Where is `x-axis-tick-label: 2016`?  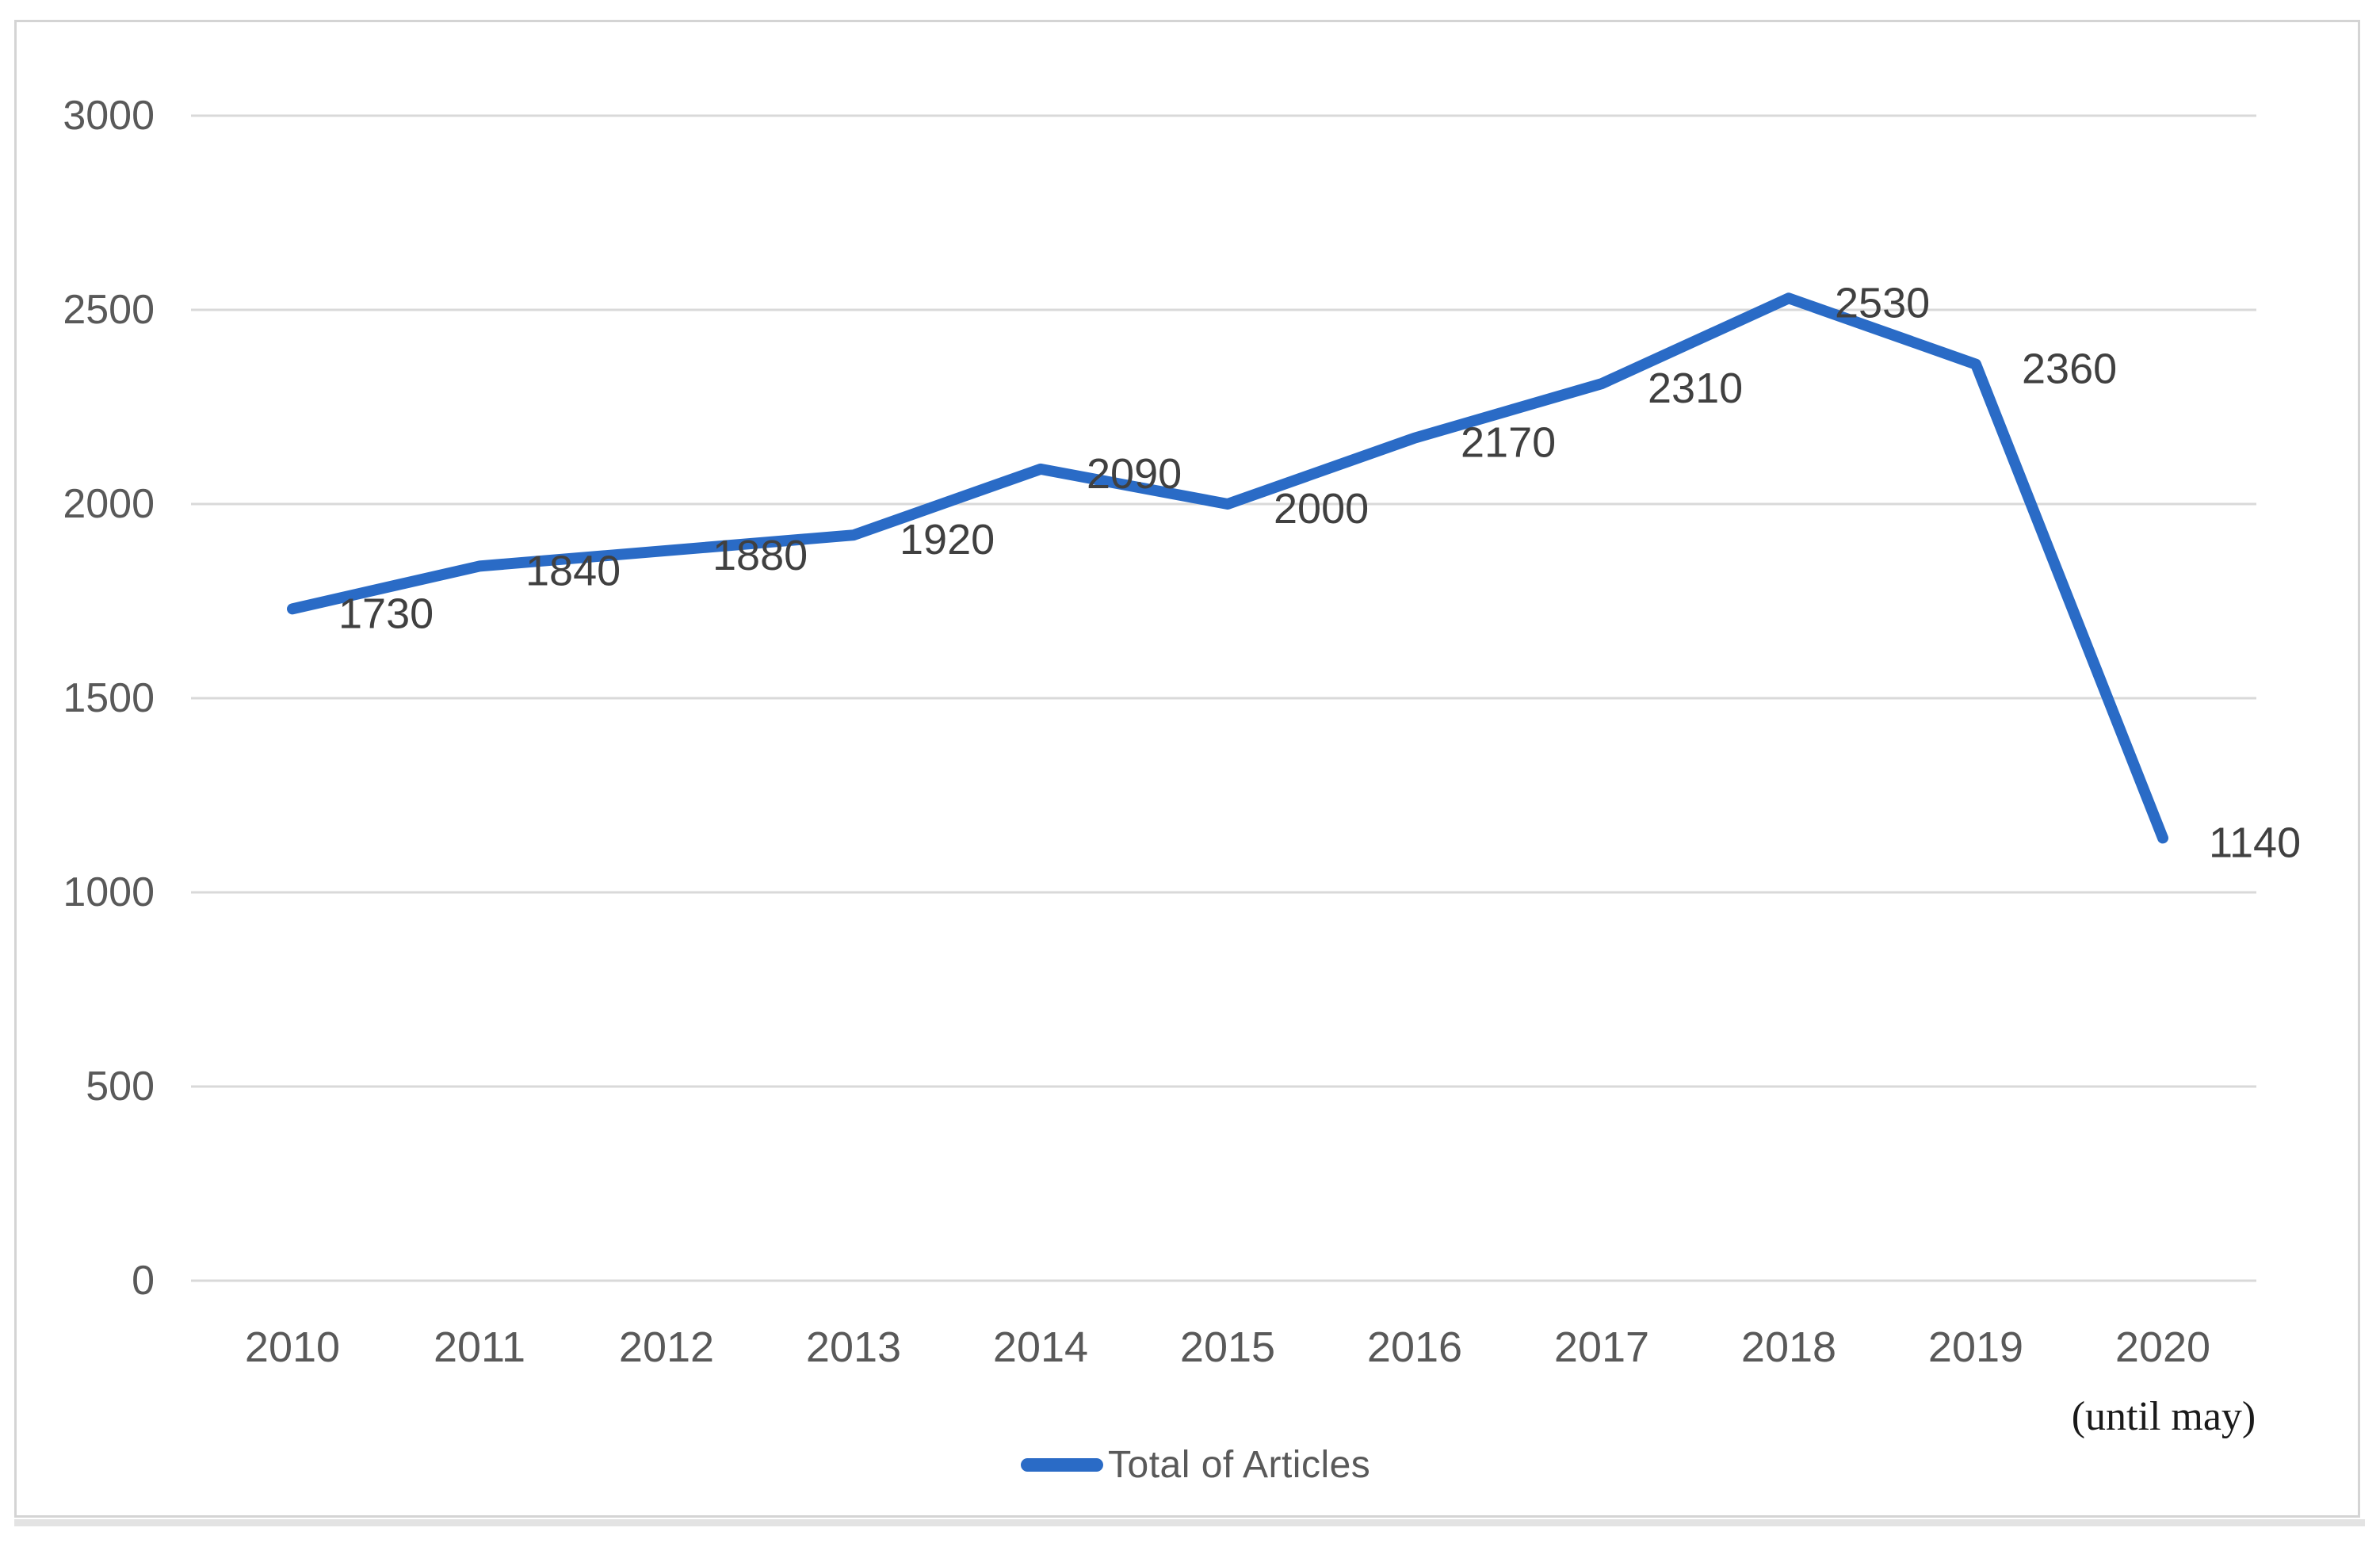 x-axis-tick-label: 2016 is located at coordinates (1414, 1347).